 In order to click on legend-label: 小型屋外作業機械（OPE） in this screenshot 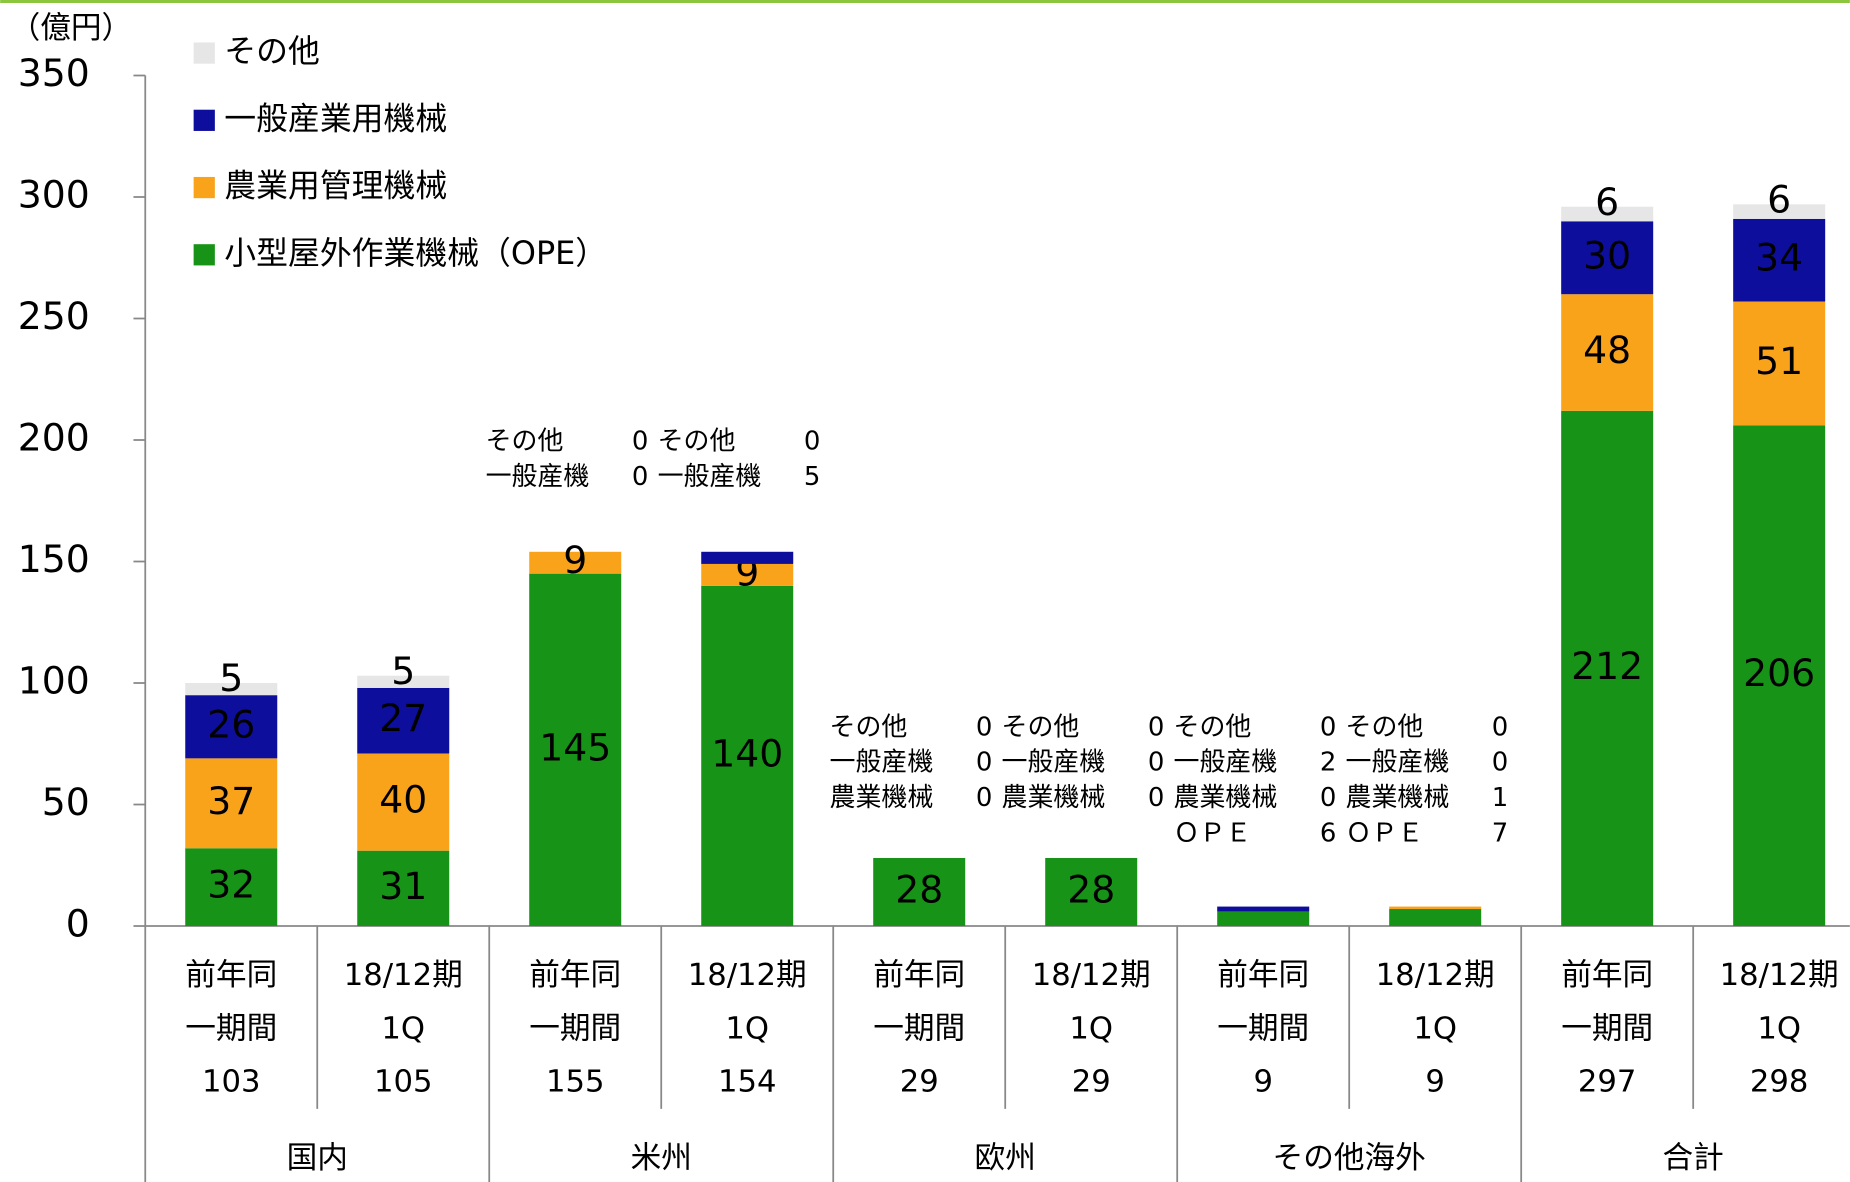, I will do `click(415, 253)`.